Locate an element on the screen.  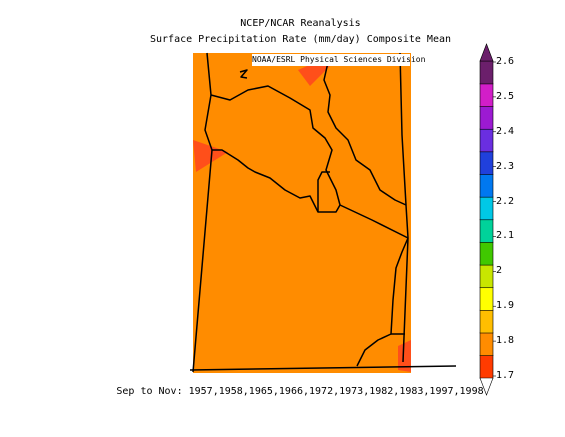
coastline-island is located at coordinates (243, 74).